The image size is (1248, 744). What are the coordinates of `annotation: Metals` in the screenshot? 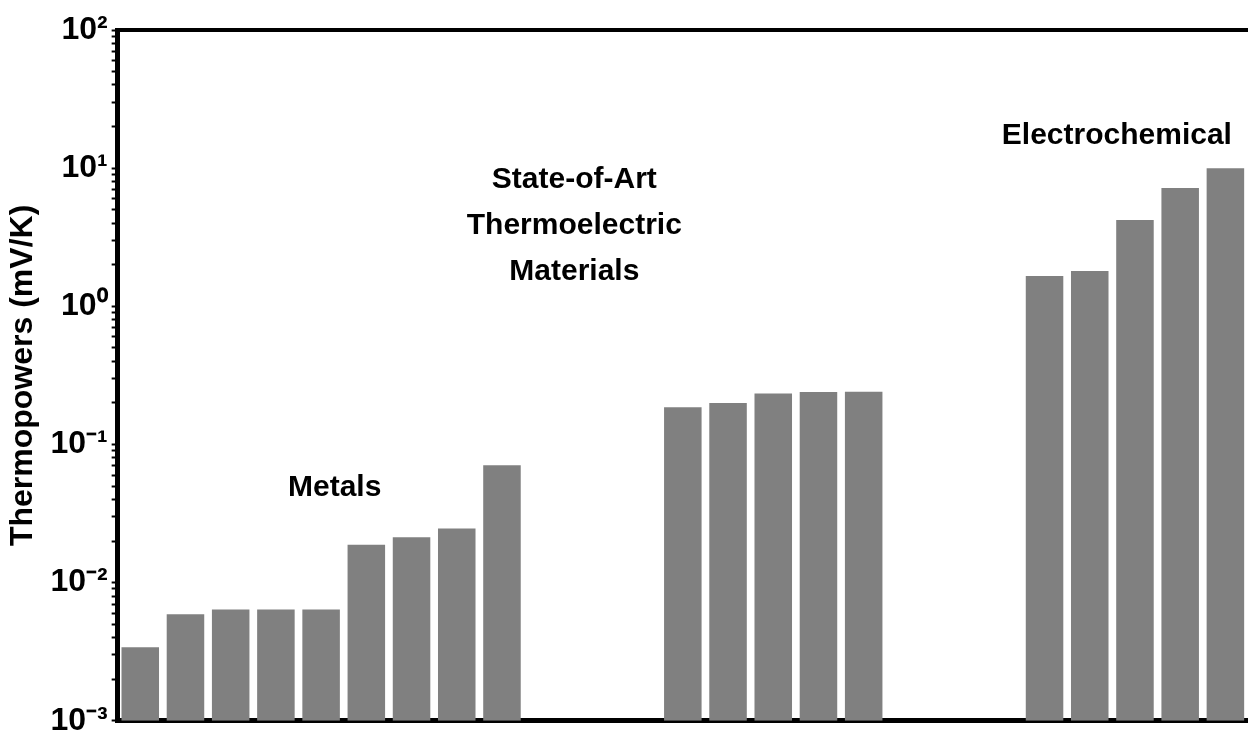 It's located at (334, 486).